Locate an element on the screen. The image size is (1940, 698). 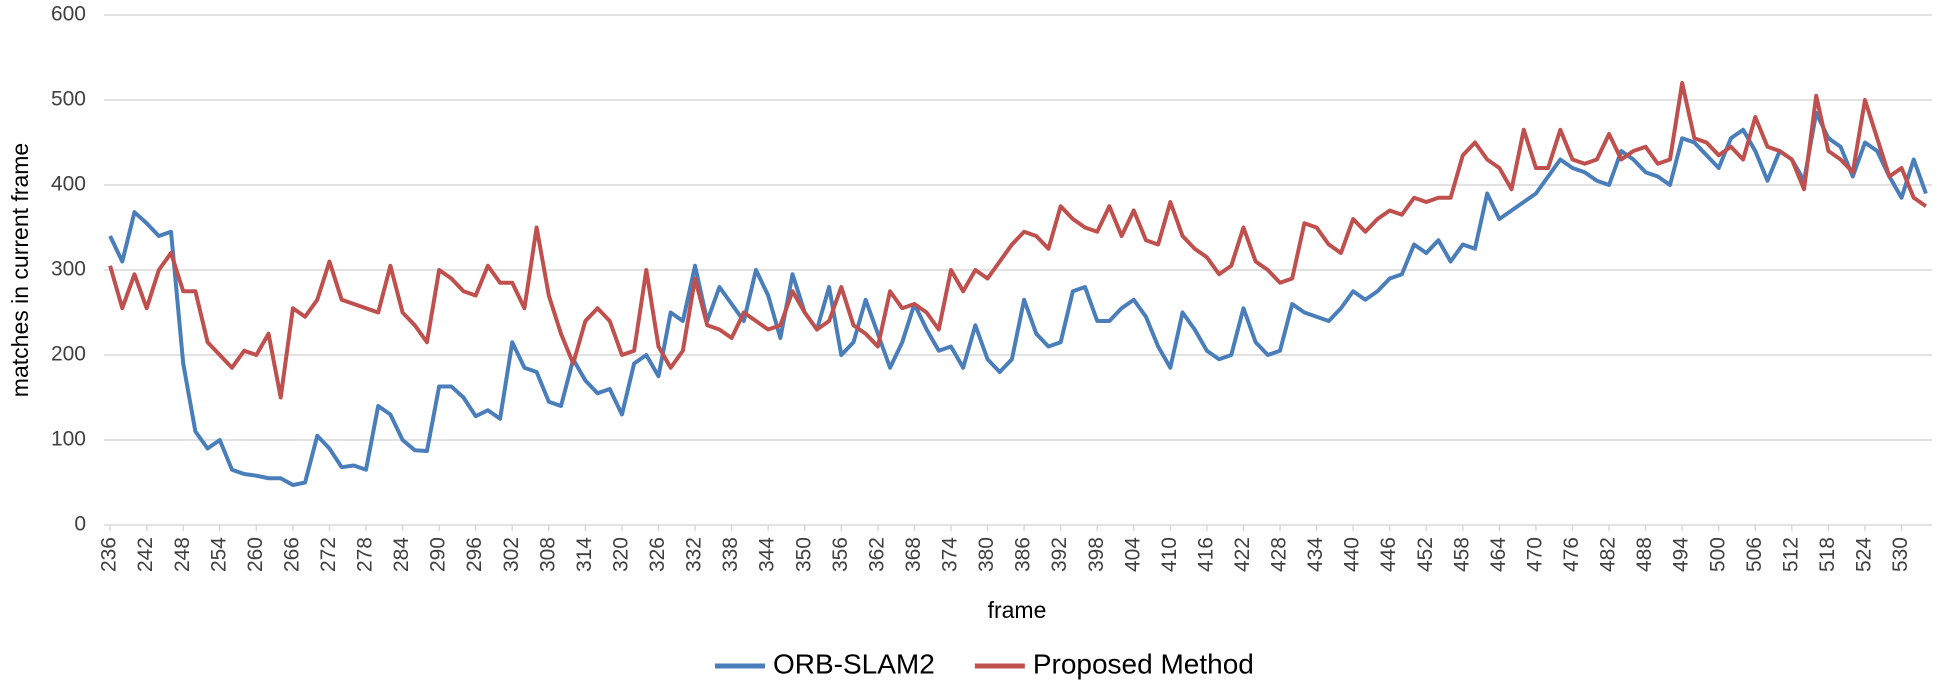
x-tick-label: 356 is located at coordinates (840, 554).